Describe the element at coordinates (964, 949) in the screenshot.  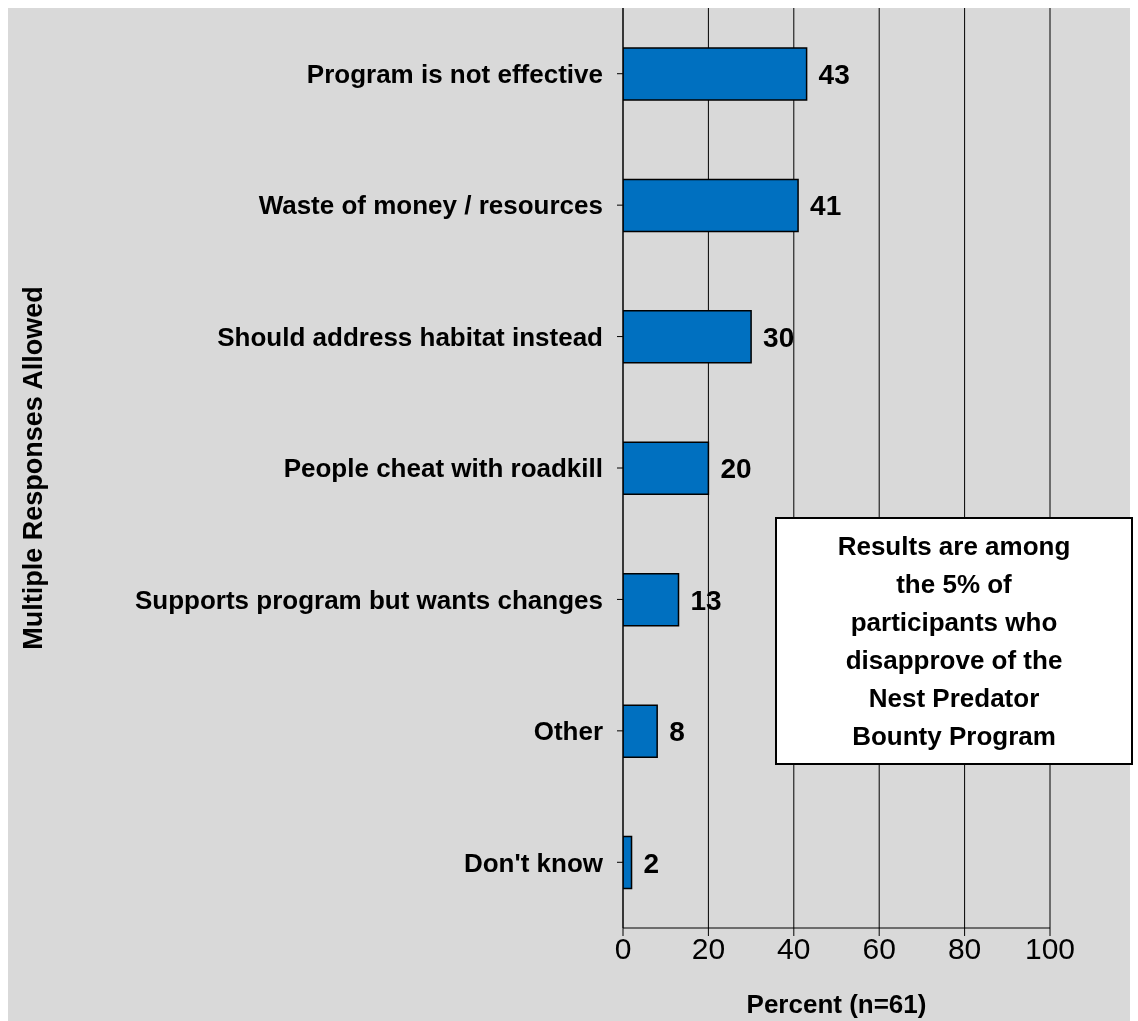
I see `x-tick-label: 80` at that location.